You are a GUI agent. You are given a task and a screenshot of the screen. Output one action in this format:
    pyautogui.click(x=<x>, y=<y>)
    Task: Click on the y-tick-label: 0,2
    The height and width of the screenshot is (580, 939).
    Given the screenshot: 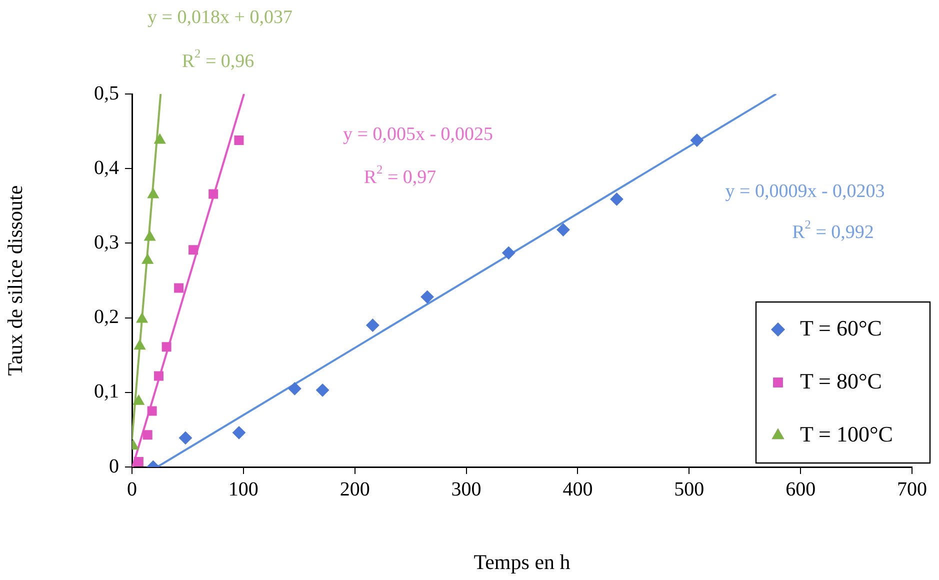 What is the action you would take?
    pyautogui.click(x=106, y=317)
    